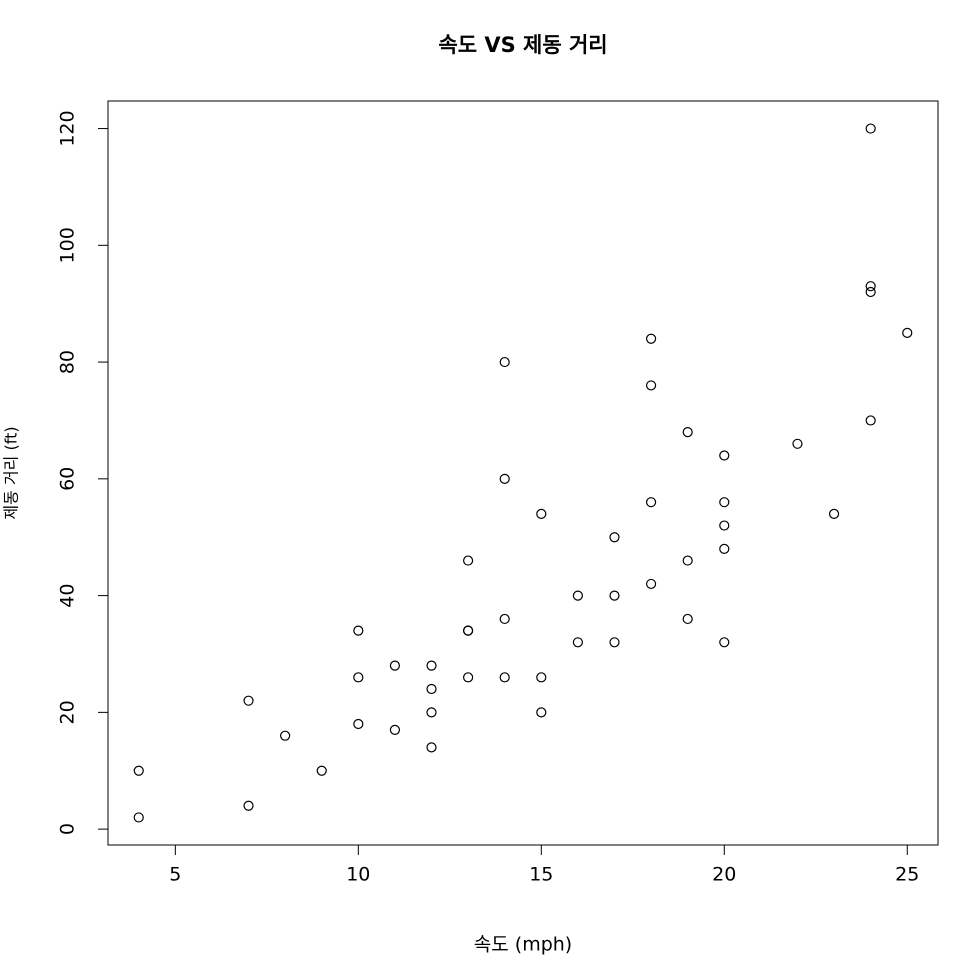  What do you see at coordinates (68, 829) in the screenshot?
I see `y-tick-label: 0` at bounding box center [68, 829].